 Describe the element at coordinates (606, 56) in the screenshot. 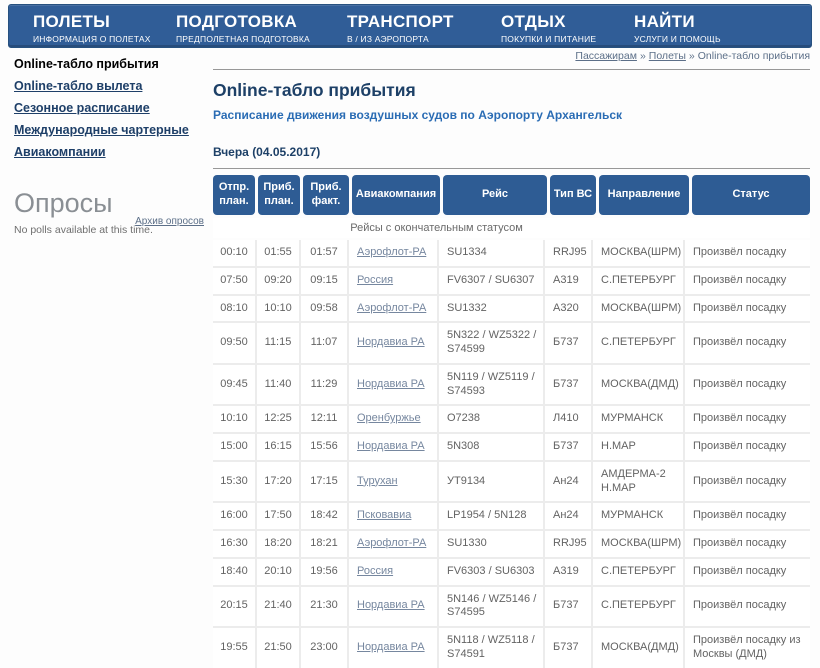

I see `breadcrumb-item-1: Пассажирам` at that location.